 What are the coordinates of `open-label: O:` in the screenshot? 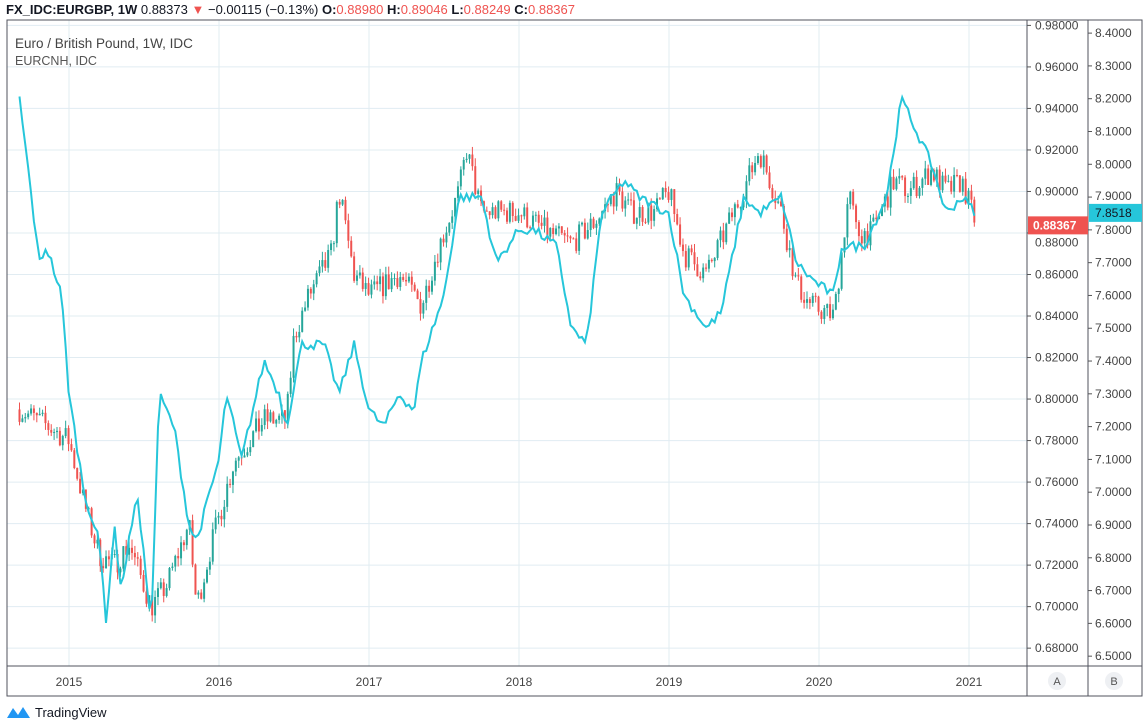 It's located at (329, 9).